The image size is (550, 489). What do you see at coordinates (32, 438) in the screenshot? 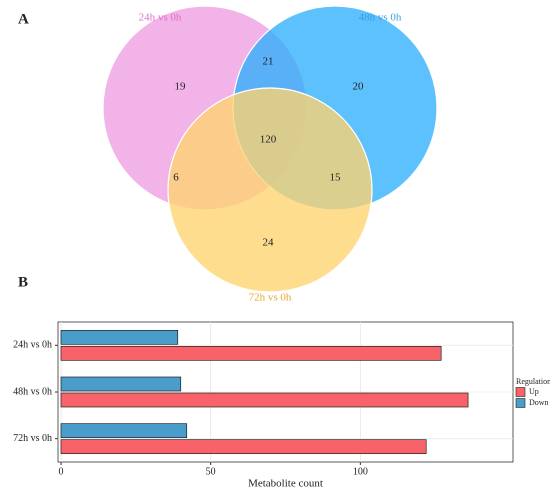
I see `y-tick-label: 72h vs 0h` at bounding box center [32, 438].